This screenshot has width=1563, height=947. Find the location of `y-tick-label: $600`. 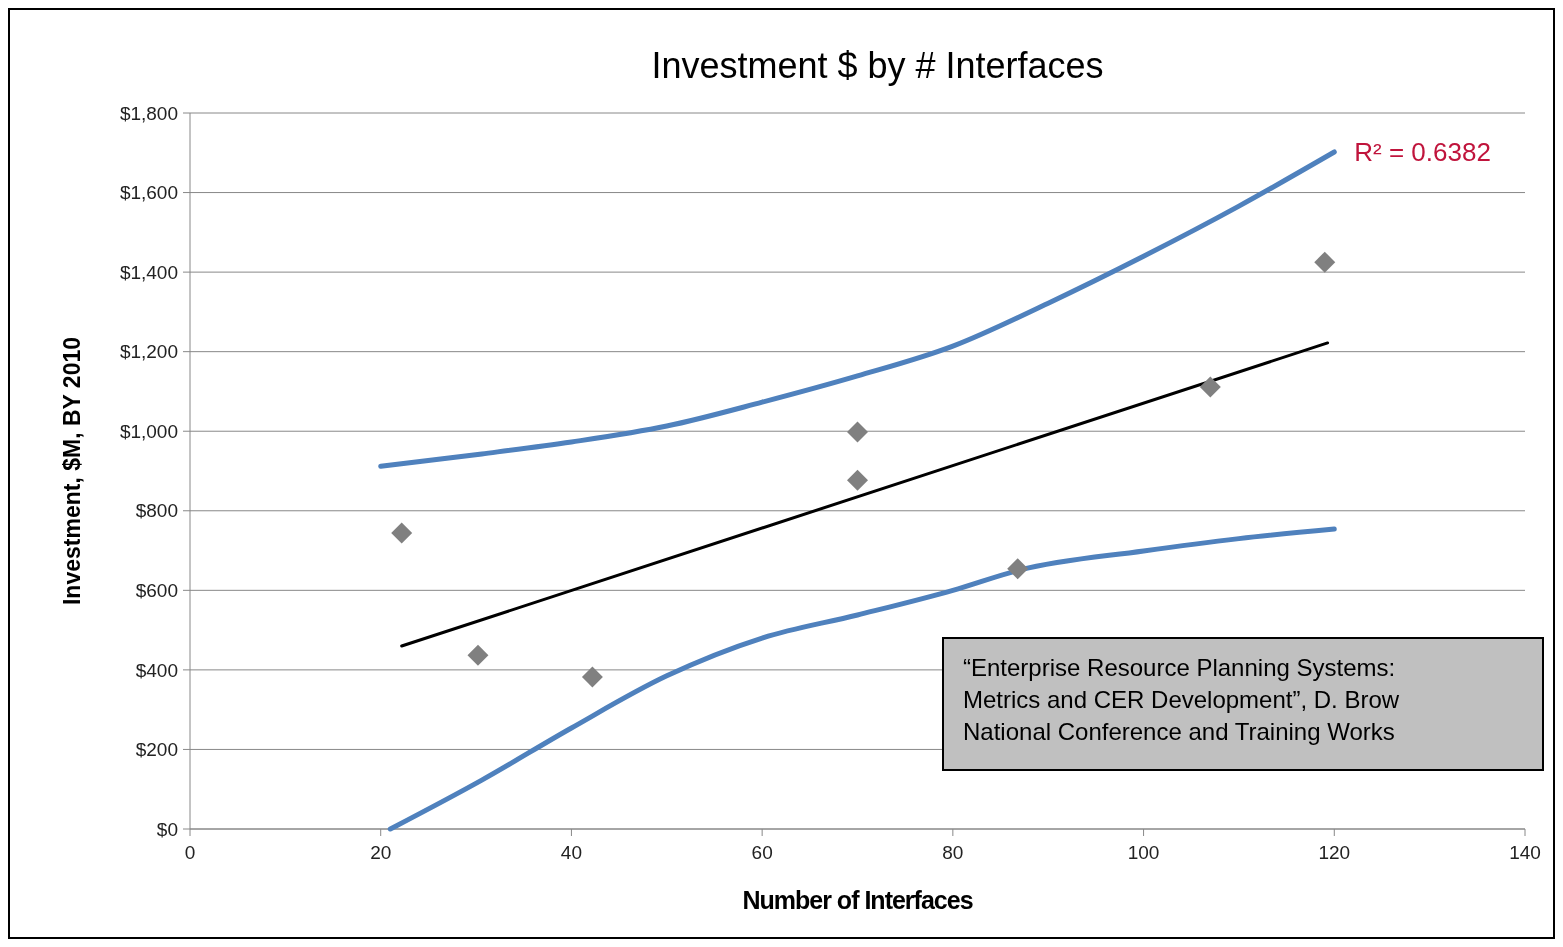

y-tick-label: $600 is located at coordinates (156, 590).